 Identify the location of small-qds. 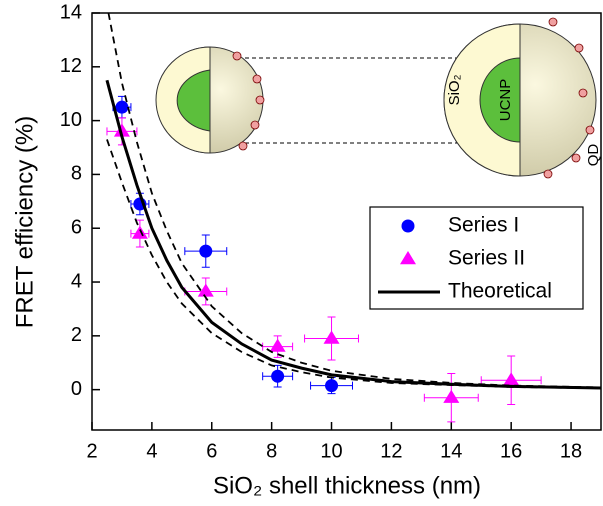
(248, 101).